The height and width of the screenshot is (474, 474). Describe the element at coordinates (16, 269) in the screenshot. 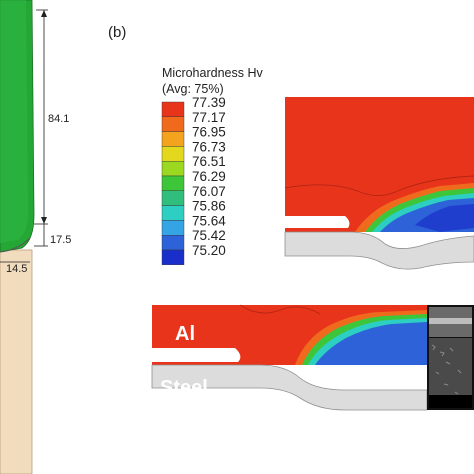

I see `dim-lower-label: 14.5` at that location.